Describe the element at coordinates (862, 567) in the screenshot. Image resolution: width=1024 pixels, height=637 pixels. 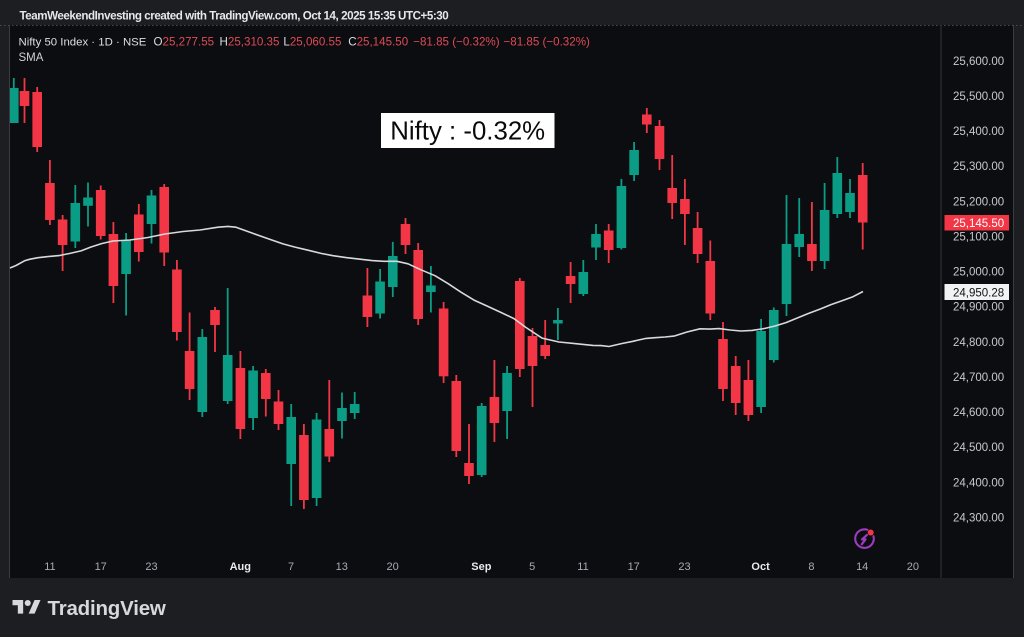
I see `svg-text: 14` at that location.